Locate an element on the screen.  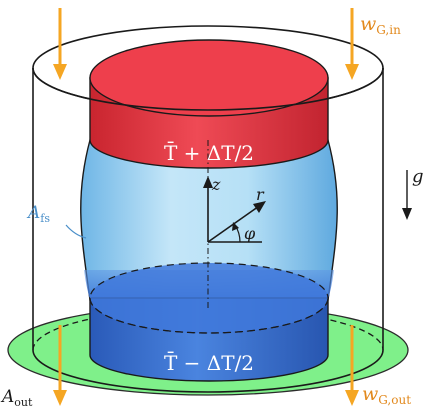
inflow-arrowhead-right is located at coordinates (352, 72).